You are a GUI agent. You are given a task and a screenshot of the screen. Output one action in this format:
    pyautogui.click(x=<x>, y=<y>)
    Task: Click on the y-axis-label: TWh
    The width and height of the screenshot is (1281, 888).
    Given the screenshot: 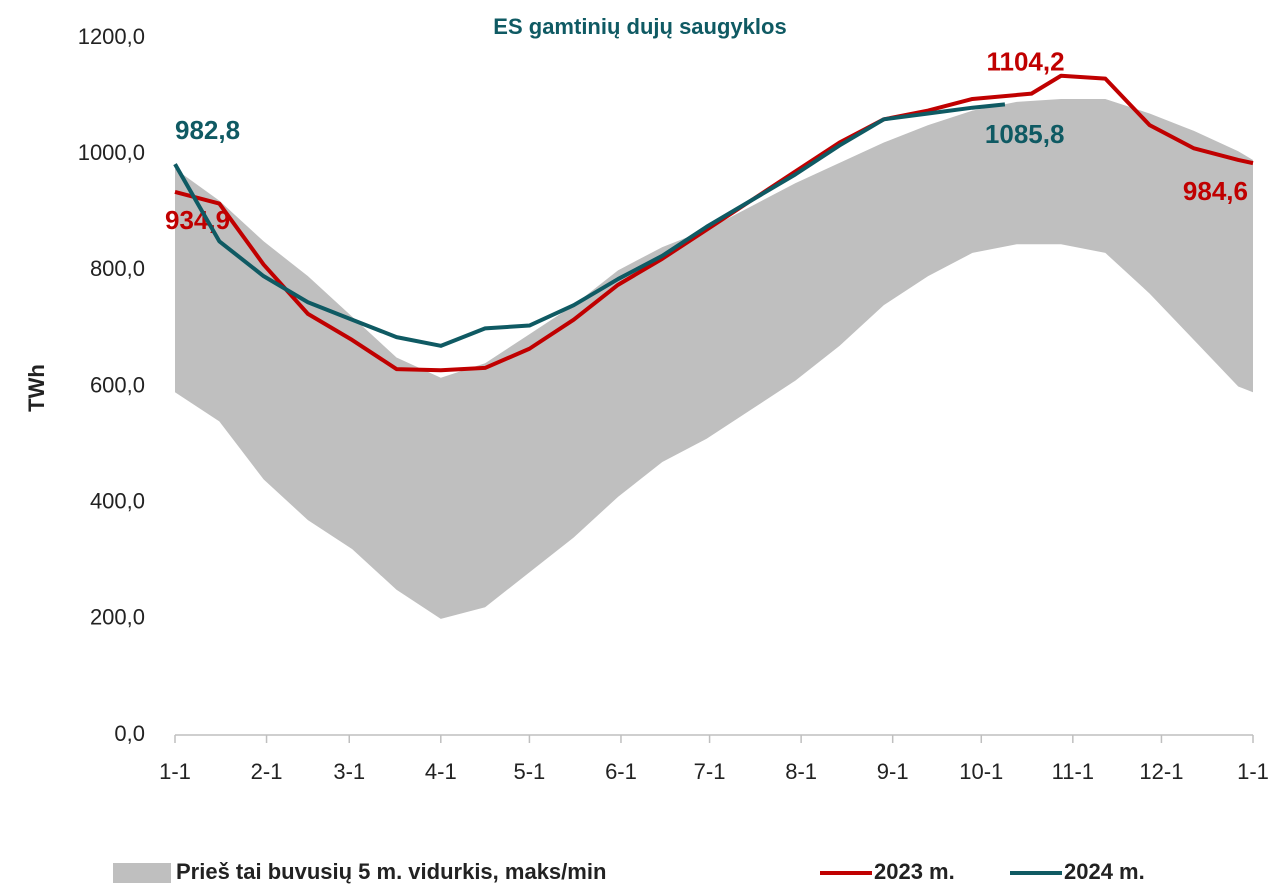 What is the action you would take?
    pyautogui.click(x=36, y=388)
    